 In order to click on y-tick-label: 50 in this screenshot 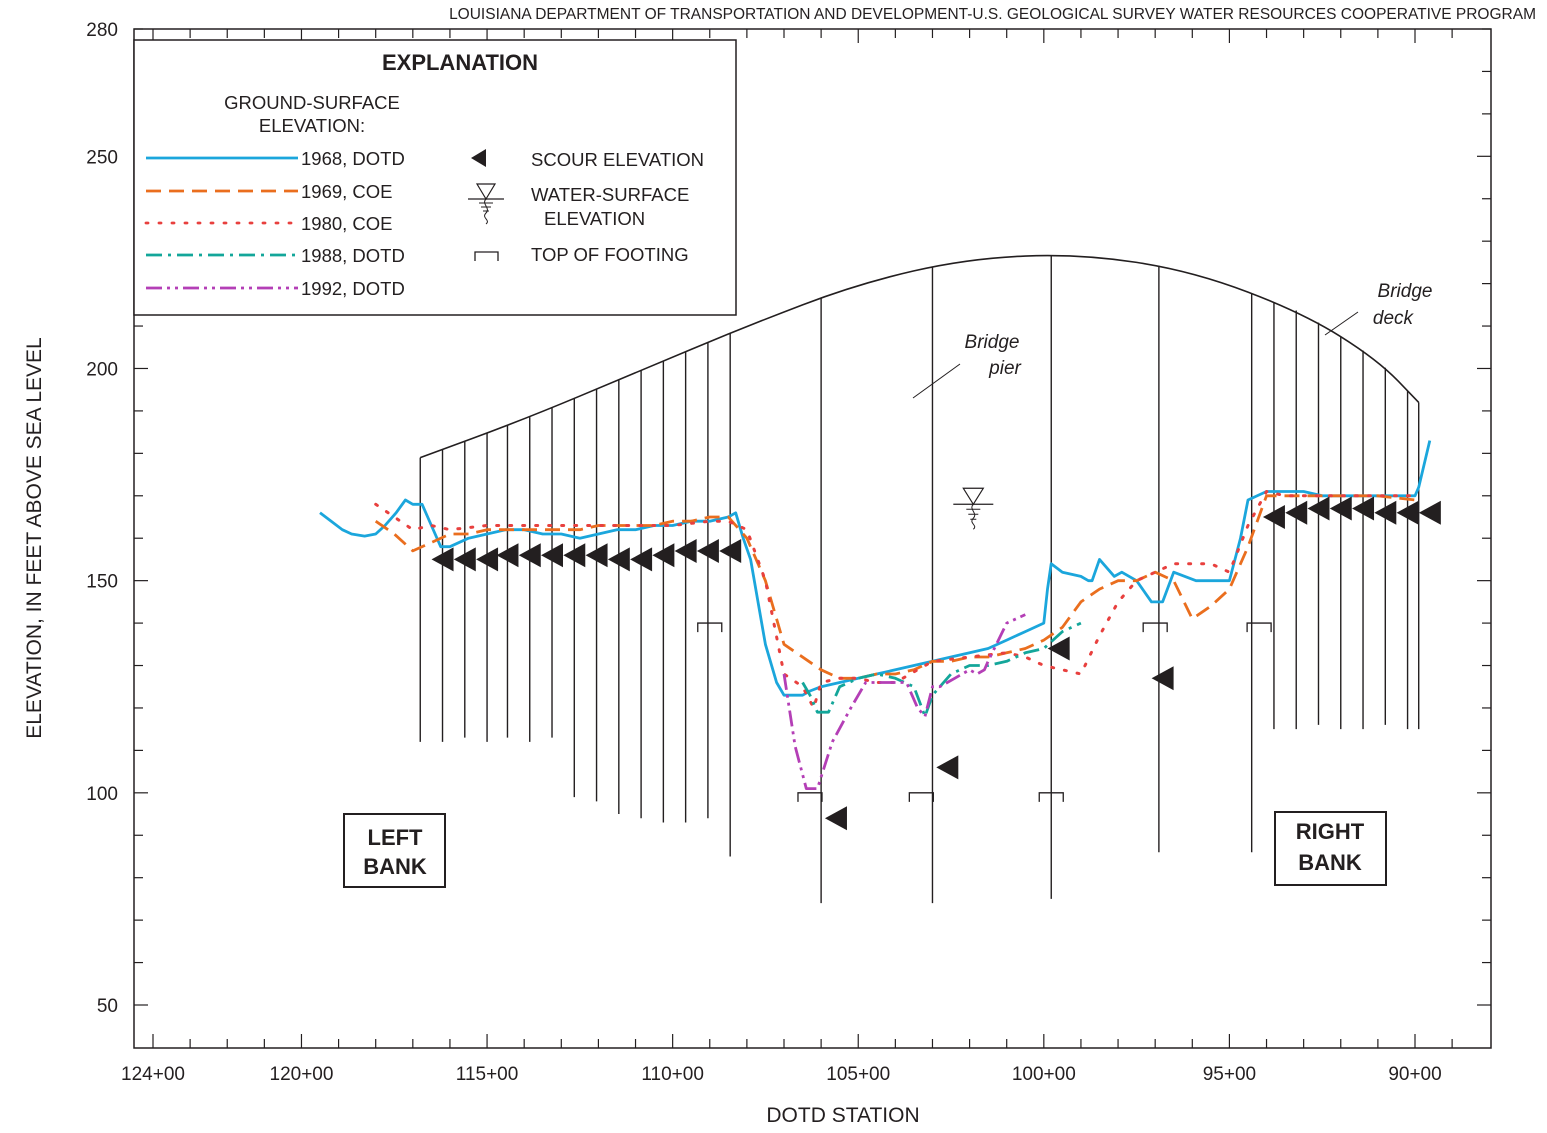, I will do `click(107, 1006)`.